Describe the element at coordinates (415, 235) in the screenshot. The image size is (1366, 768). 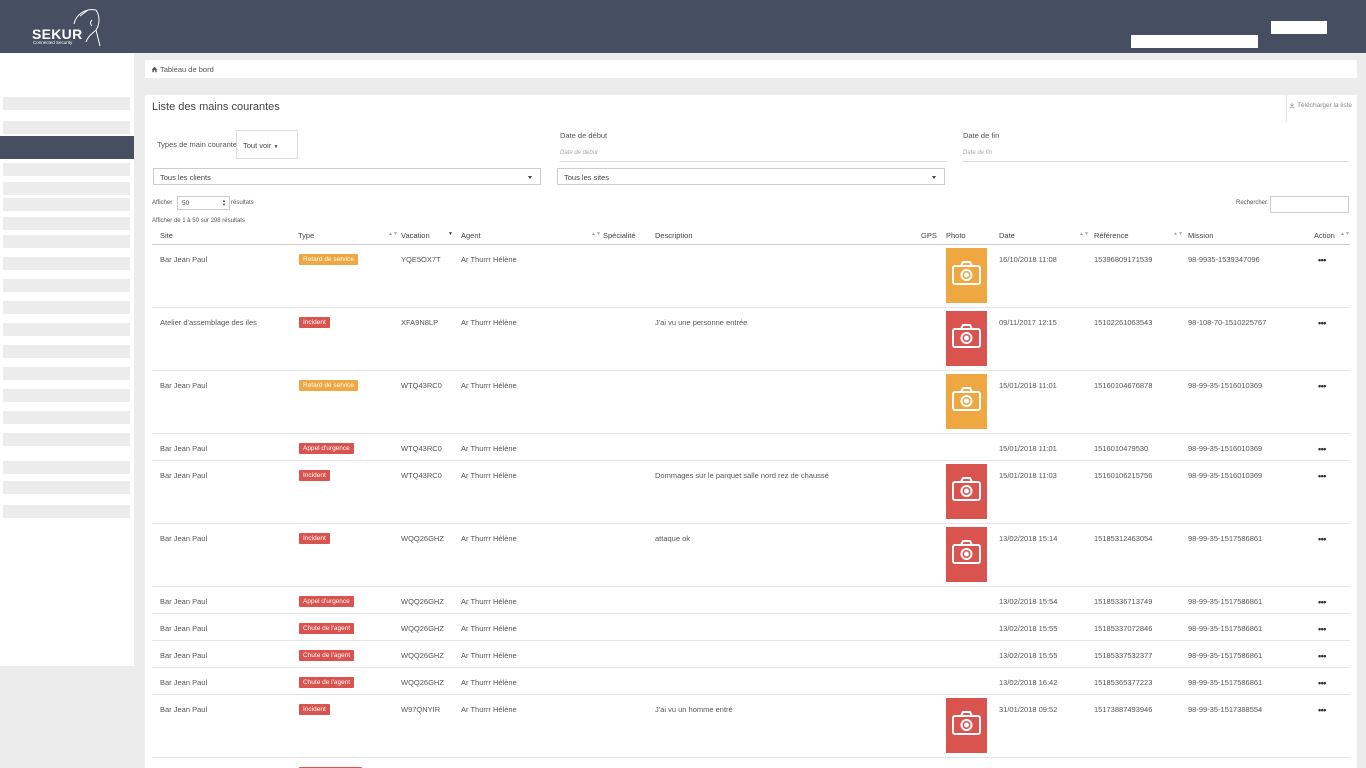
I see `col-vacation: Vacation` at that location.